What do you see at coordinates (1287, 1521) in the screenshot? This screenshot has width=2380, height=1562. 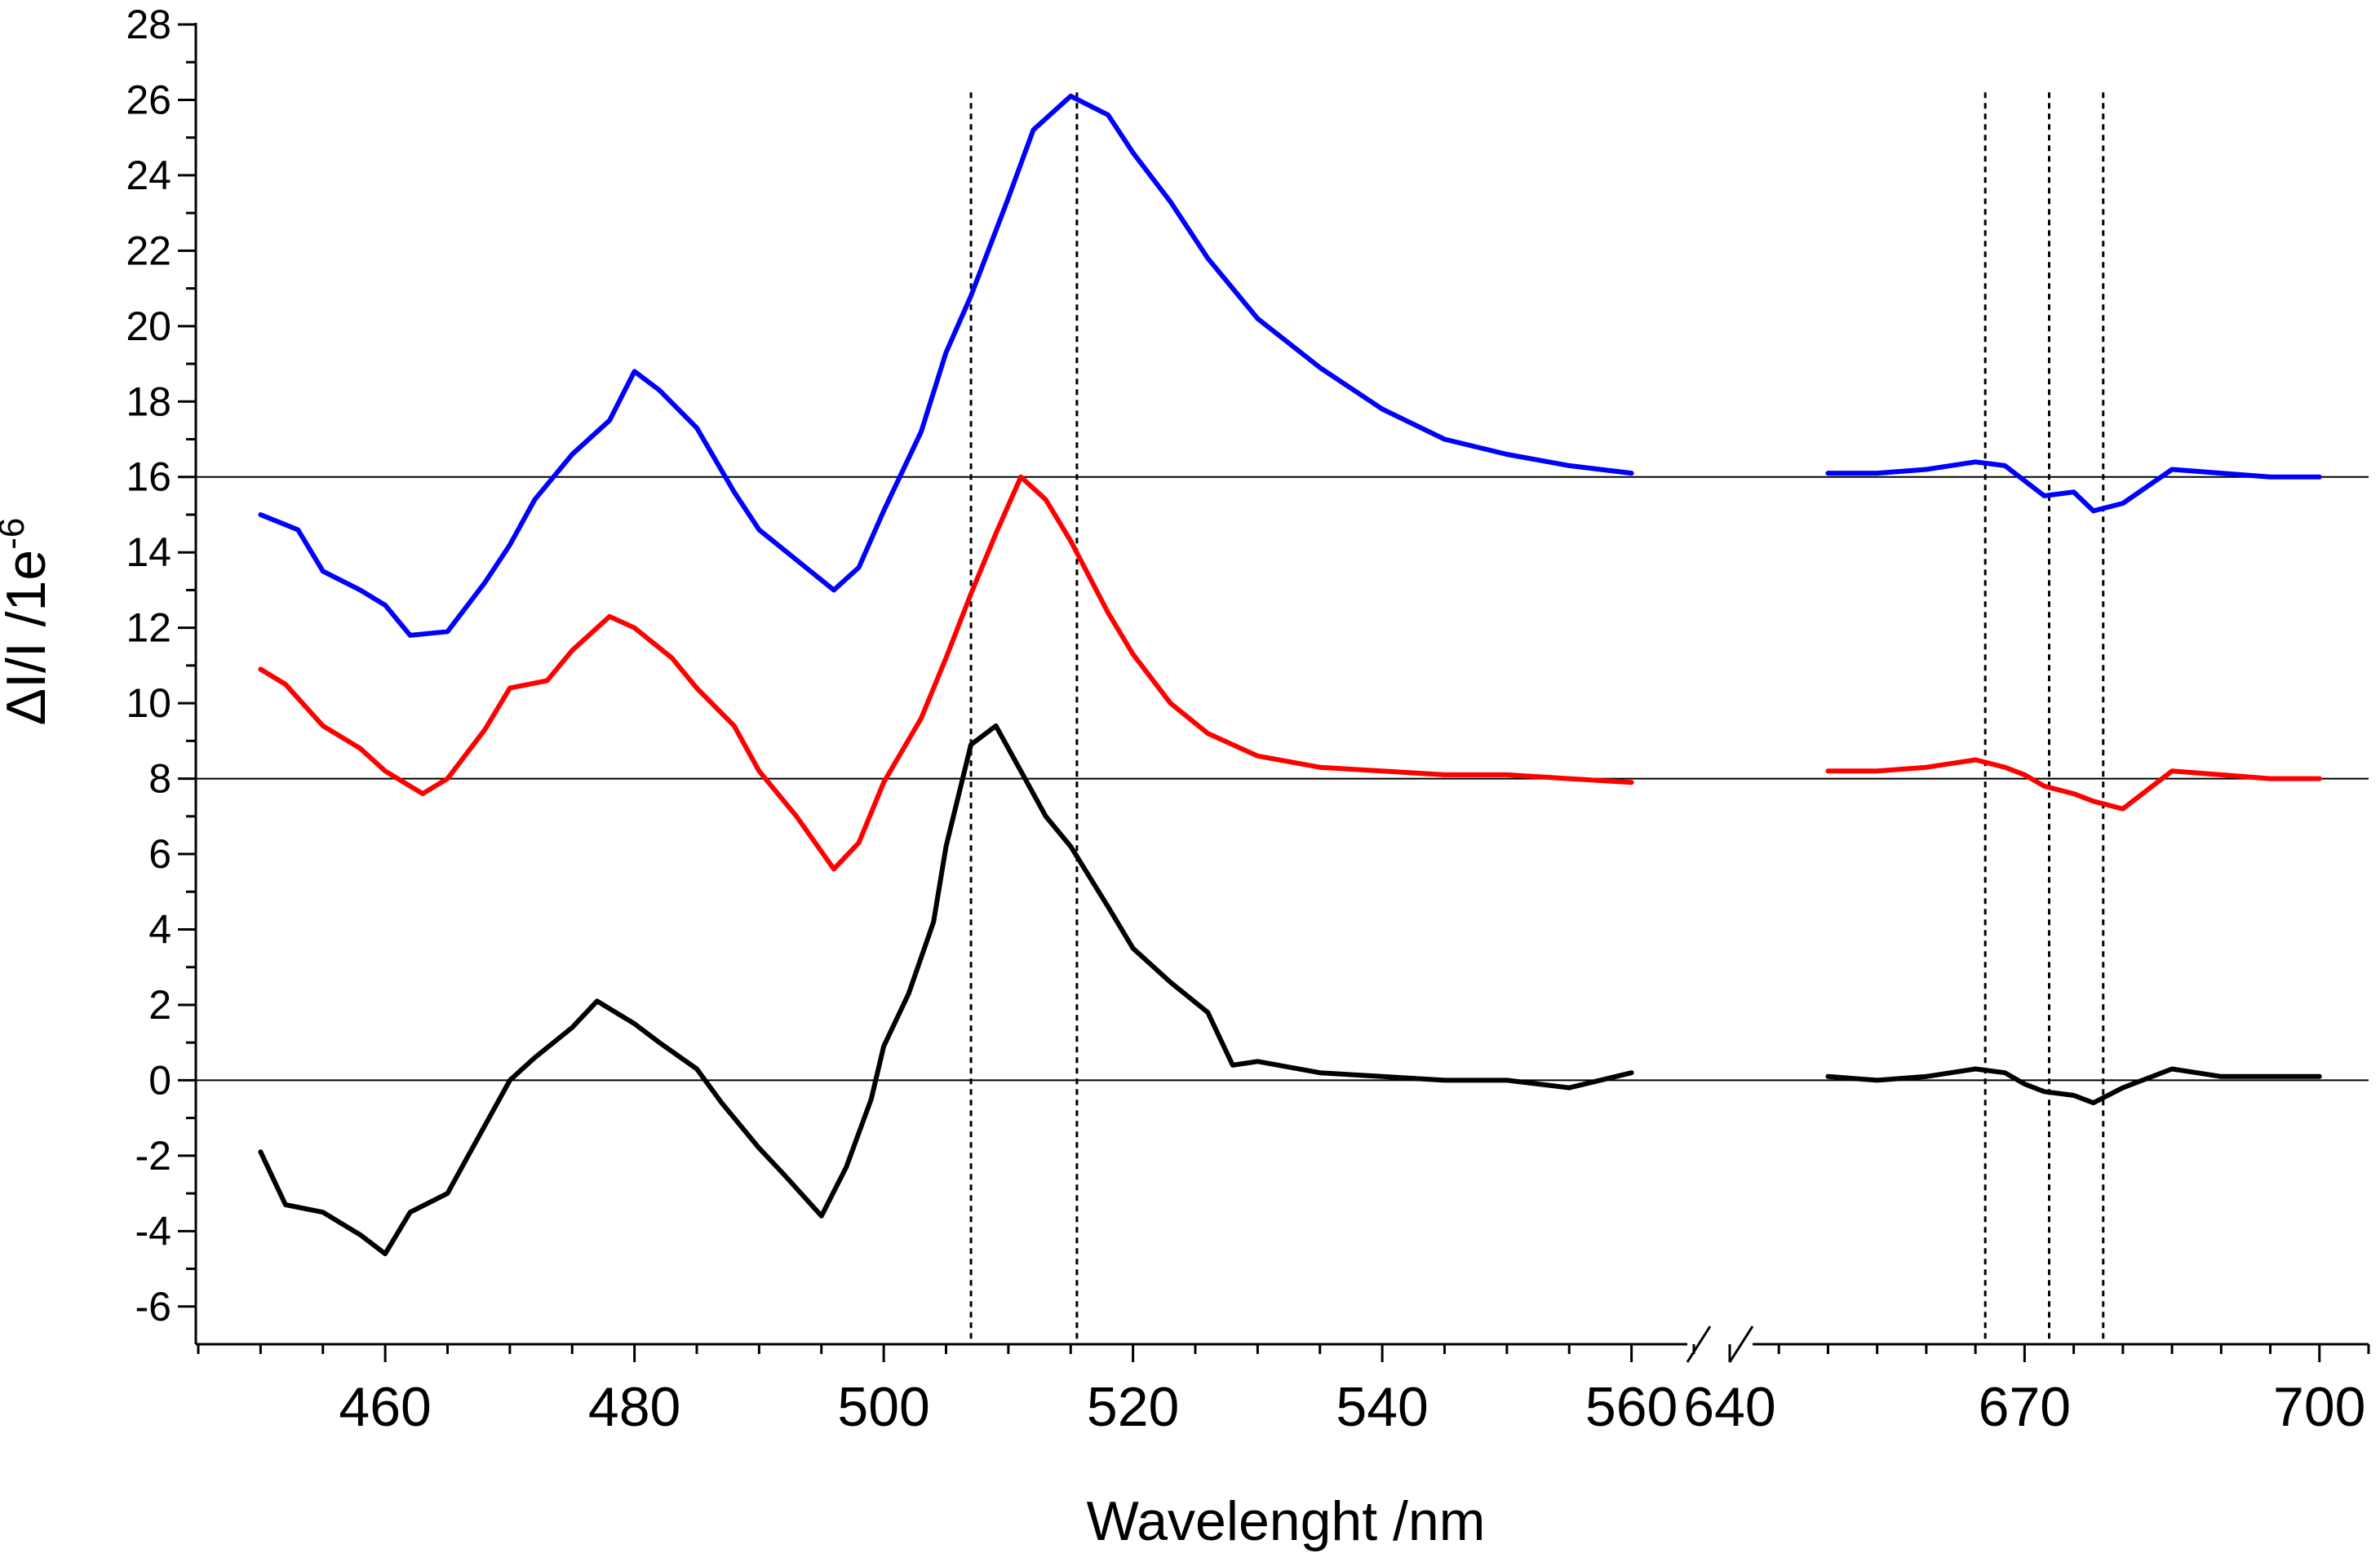 I see `x-axis-title: Wavelenght /nm` at bounding box center [1287, 1521].